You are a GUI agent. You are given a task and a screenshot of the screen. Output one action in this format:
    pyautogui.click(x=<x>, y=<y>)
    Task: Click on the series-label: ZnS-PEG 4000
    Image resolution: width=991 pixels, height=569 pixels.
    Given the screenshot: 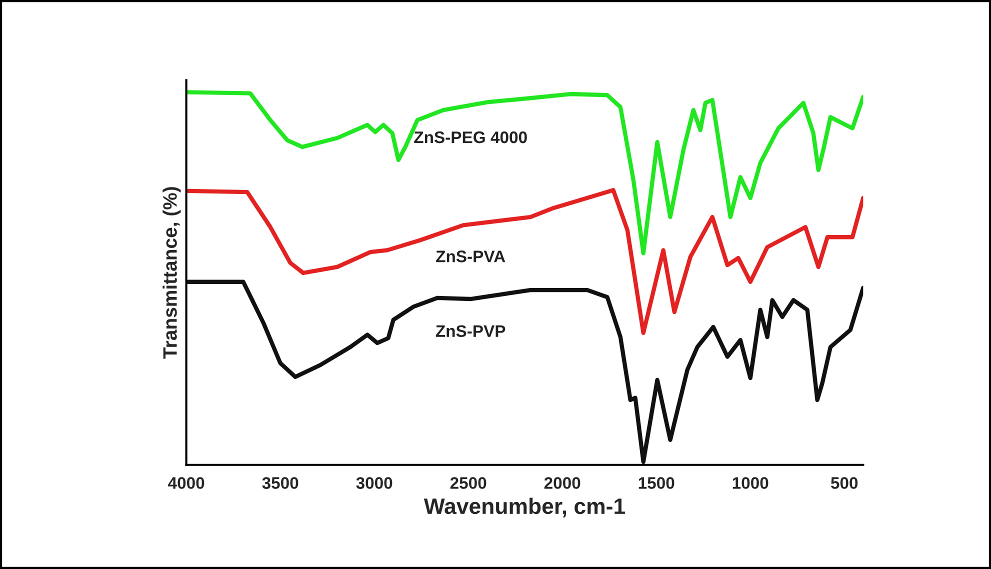 What is the action you would take?
    pyautogui.click(x=470, y=137)
    